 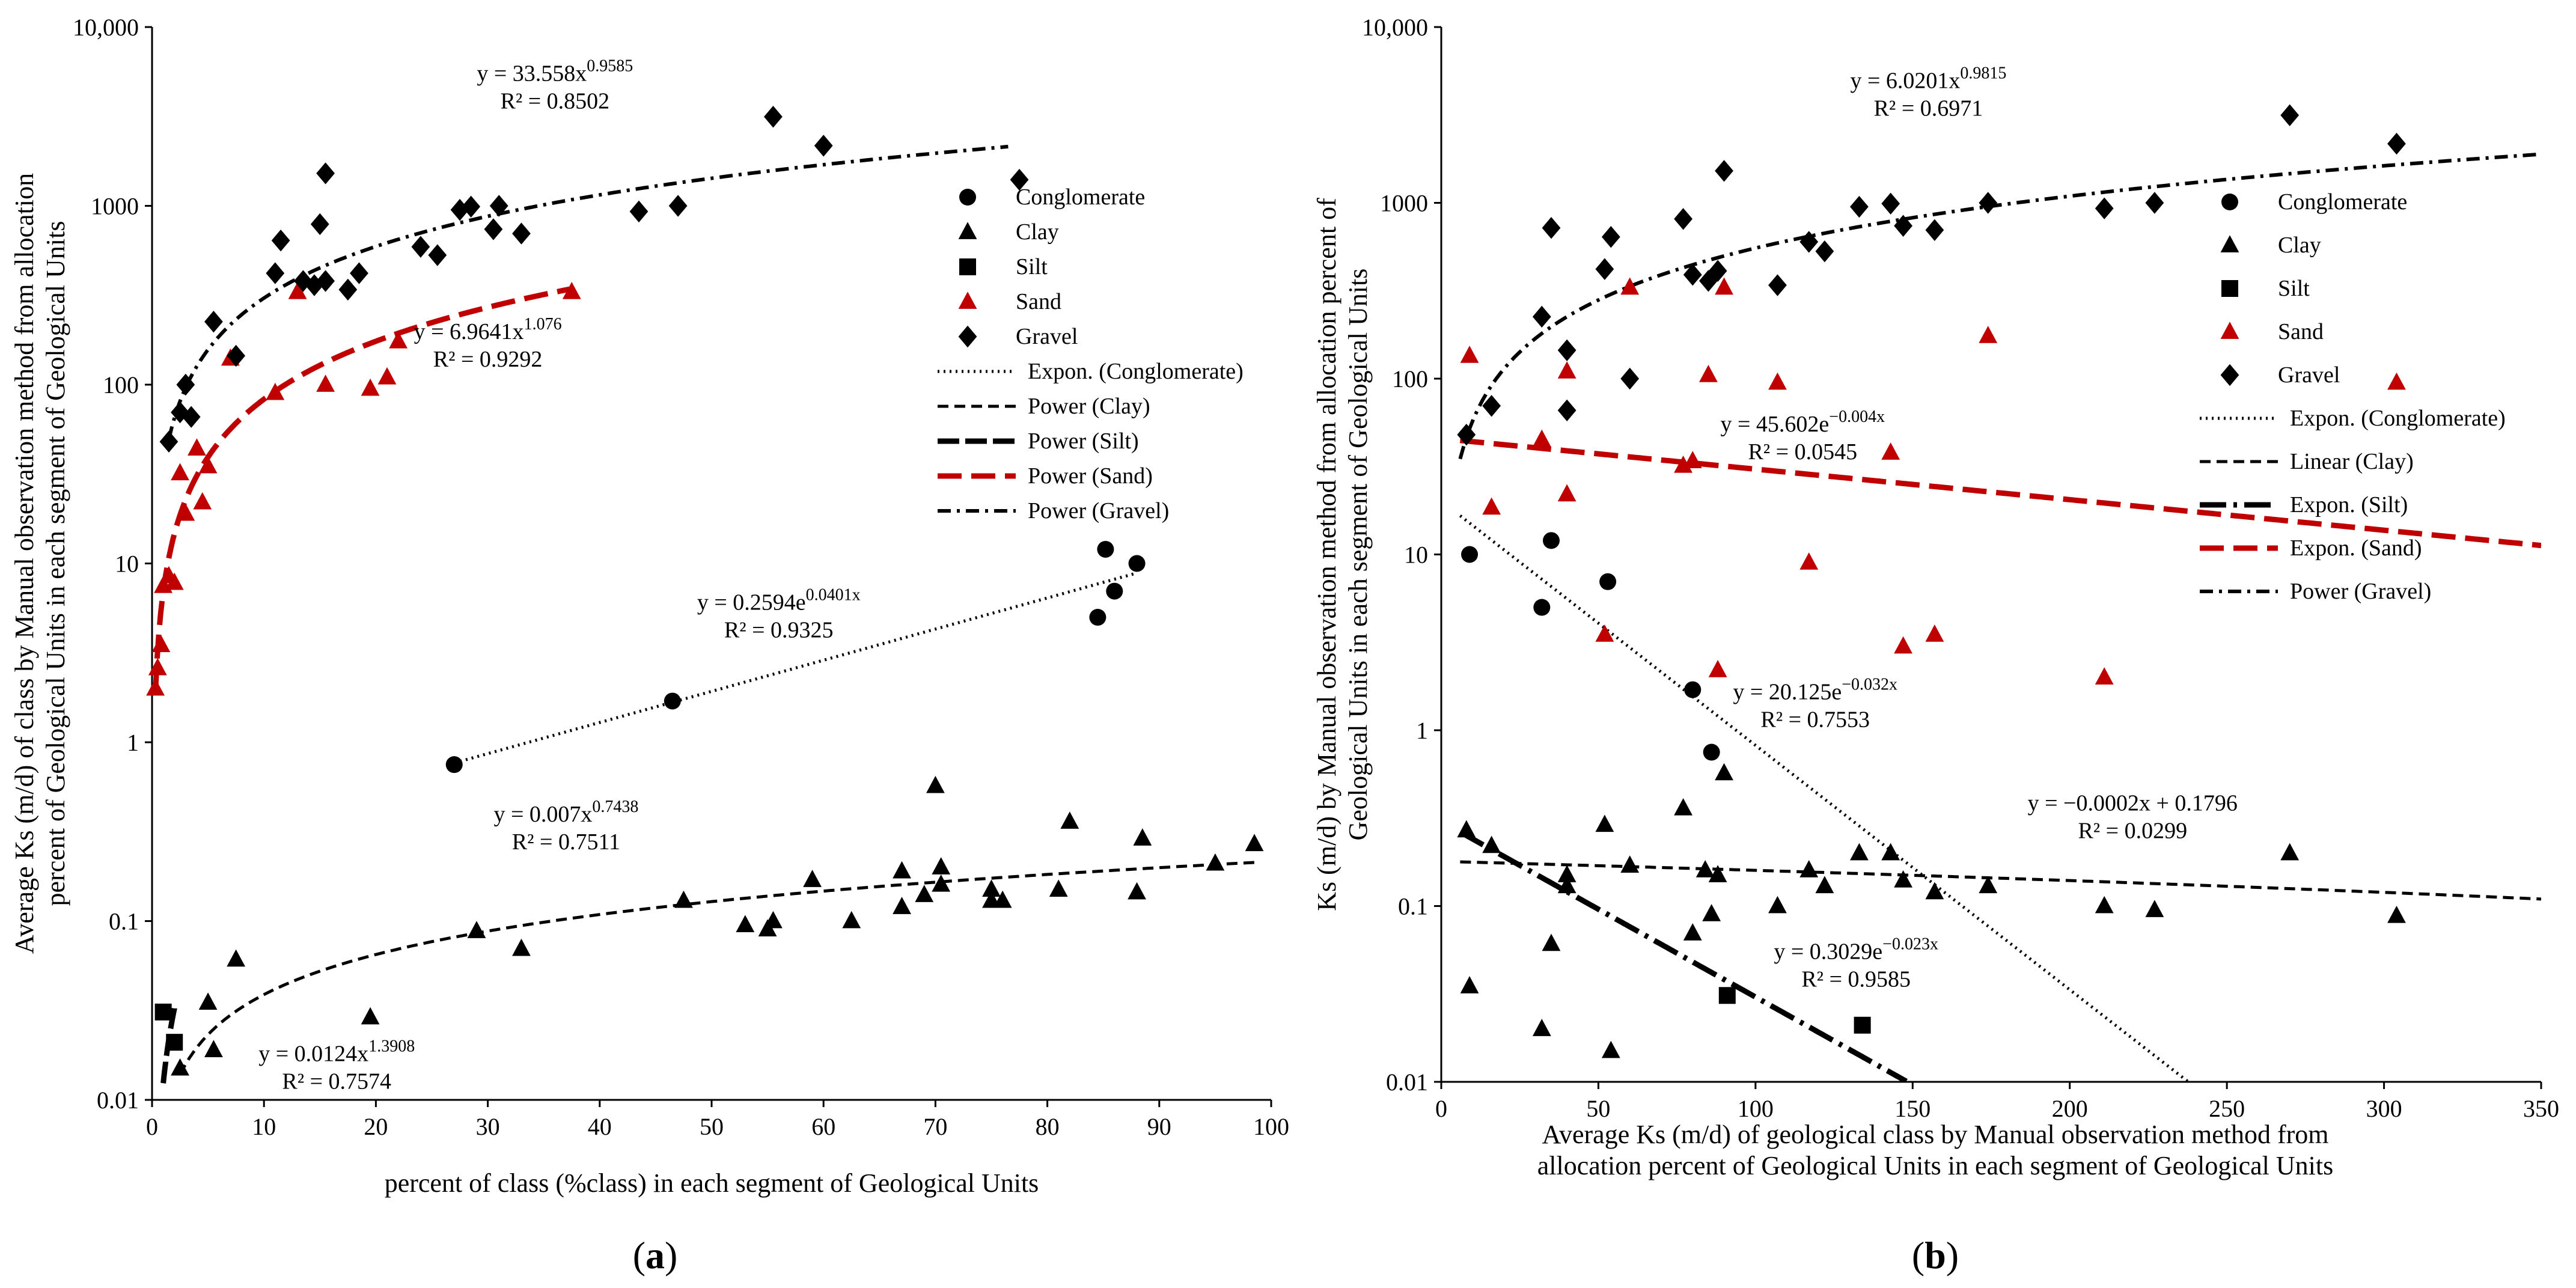 I want to click on r-squared: R² = 0.7511, so click(x=566, y=842).